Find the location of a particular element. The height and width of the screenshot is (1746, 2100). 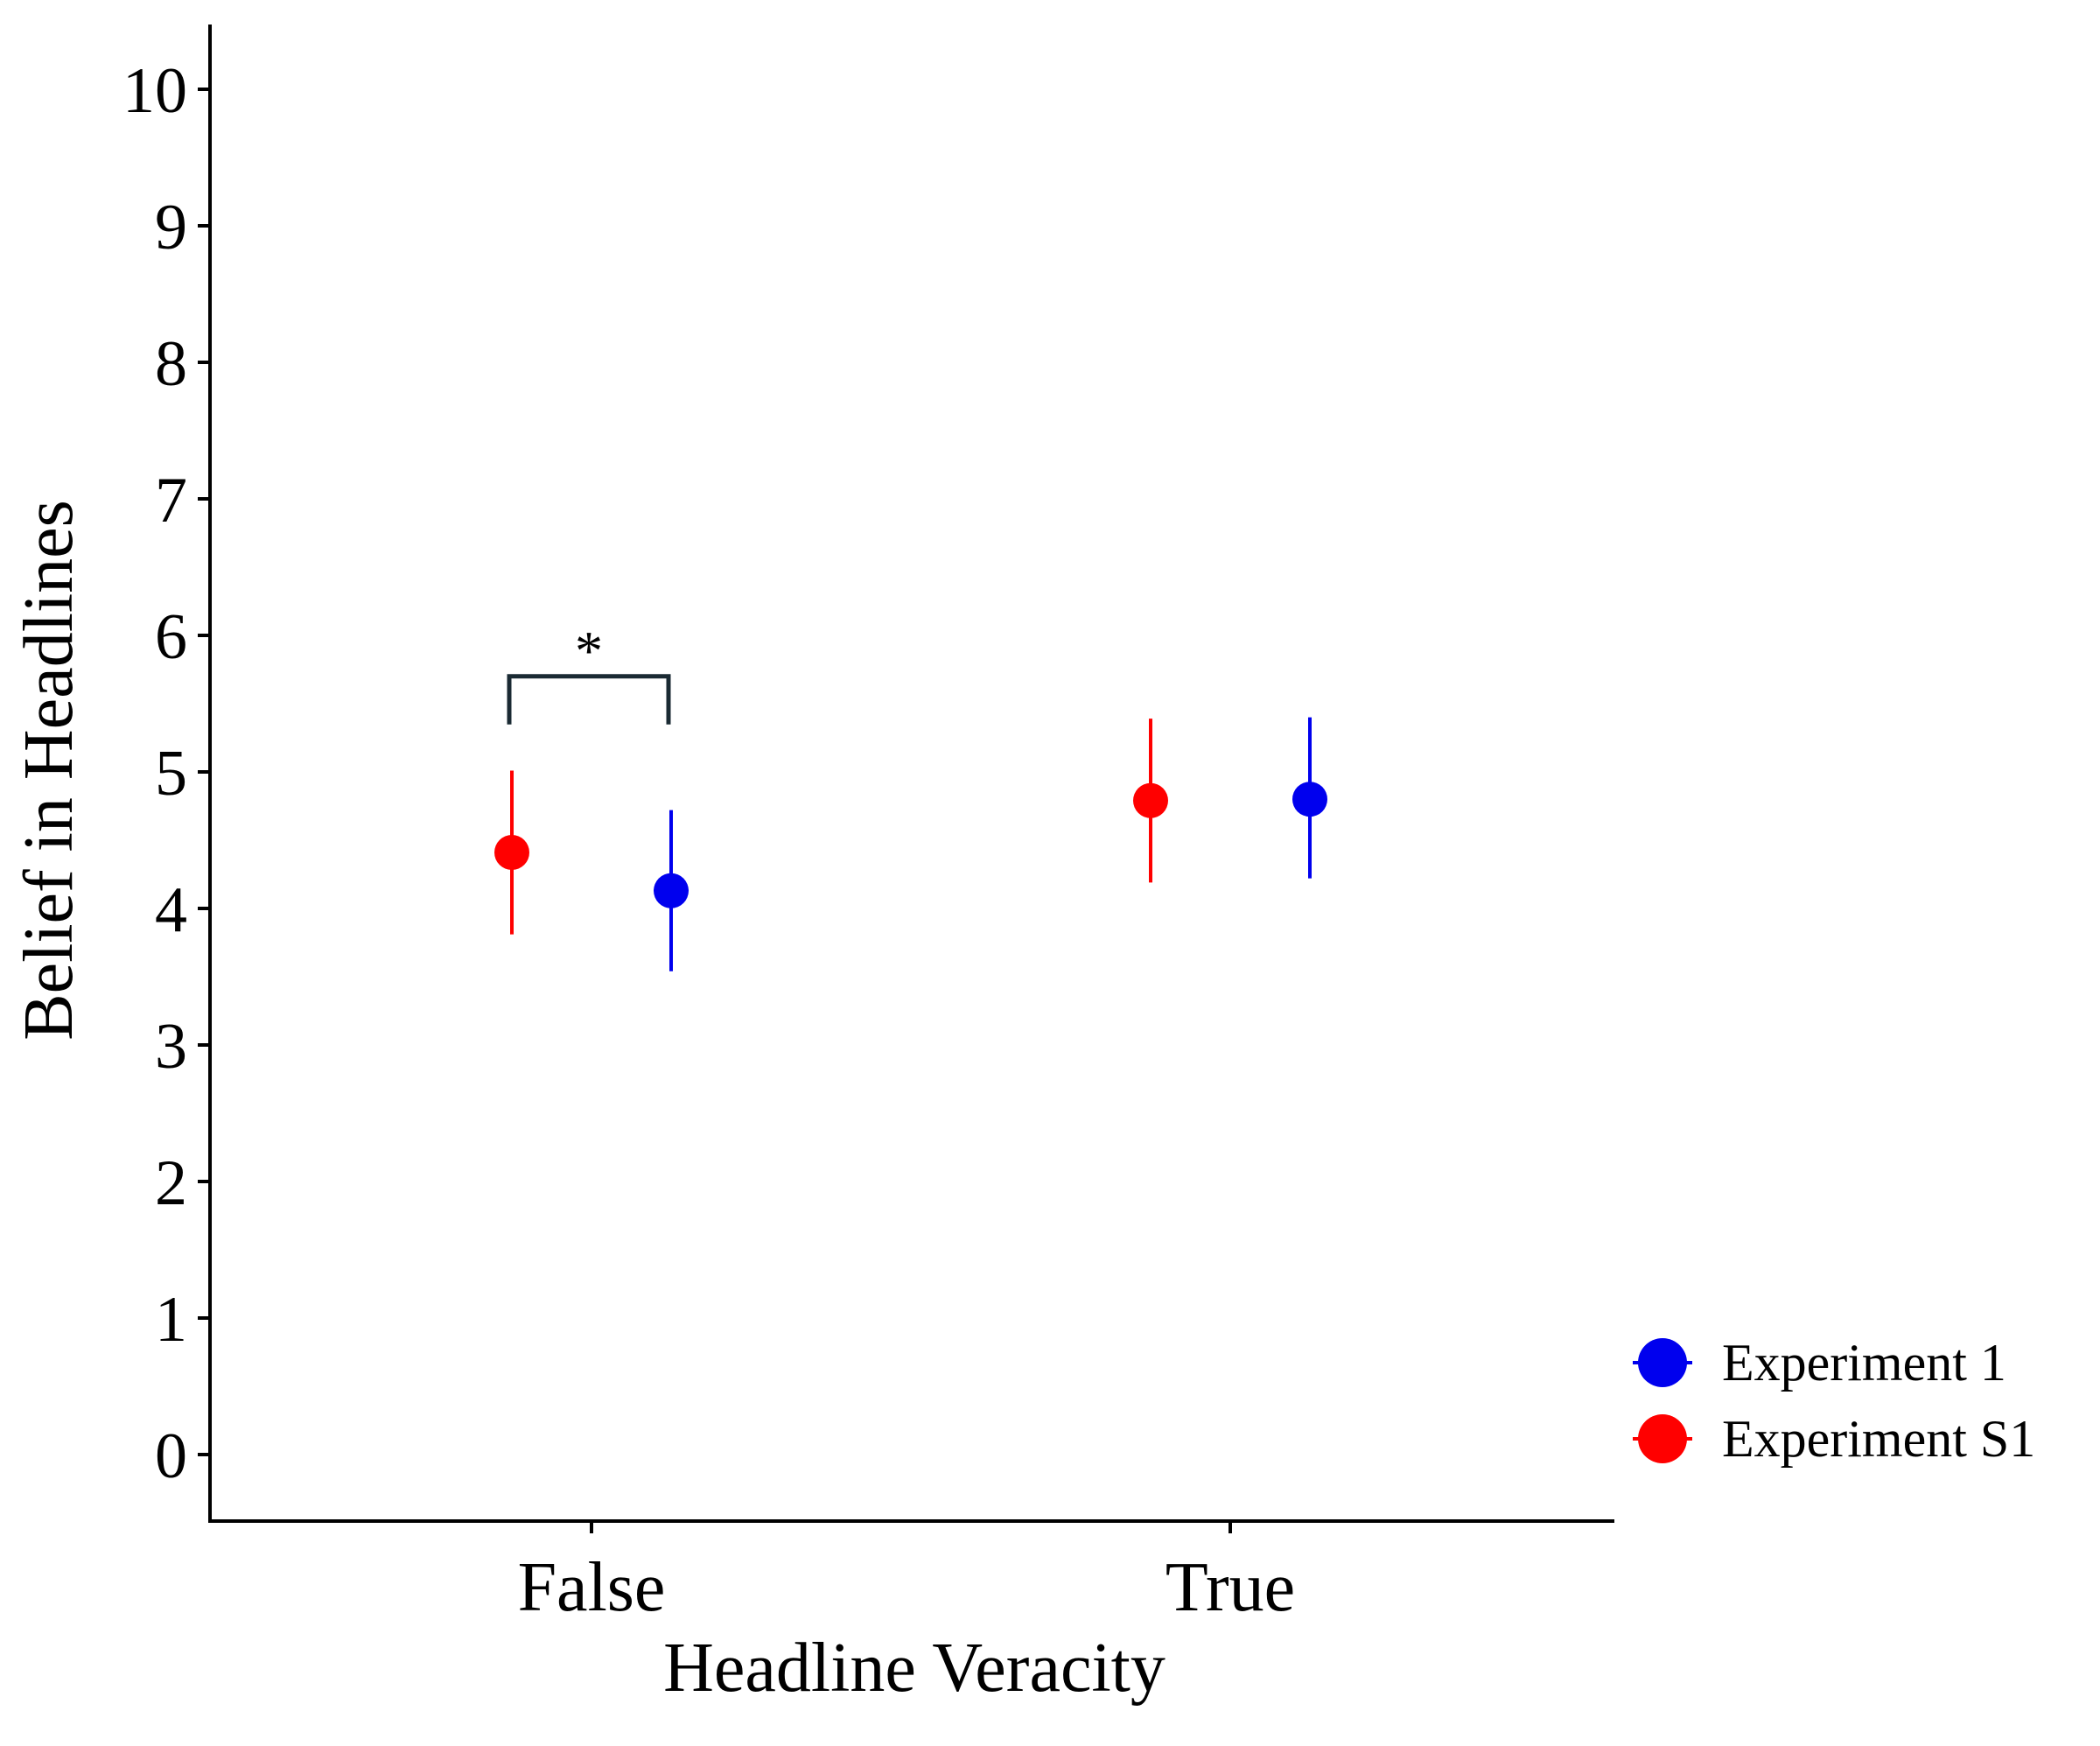

y-axis-ticks: 0 1 2 3 4 5 6 7 8 9 10 is located at coordinates (166, 773).